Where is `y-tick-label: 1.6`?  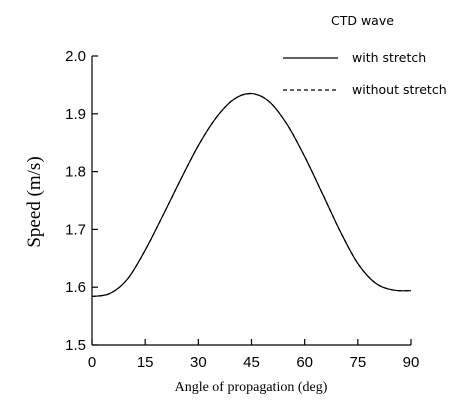
y-tick-label: 1.6 is located at coordinates (75, 287).